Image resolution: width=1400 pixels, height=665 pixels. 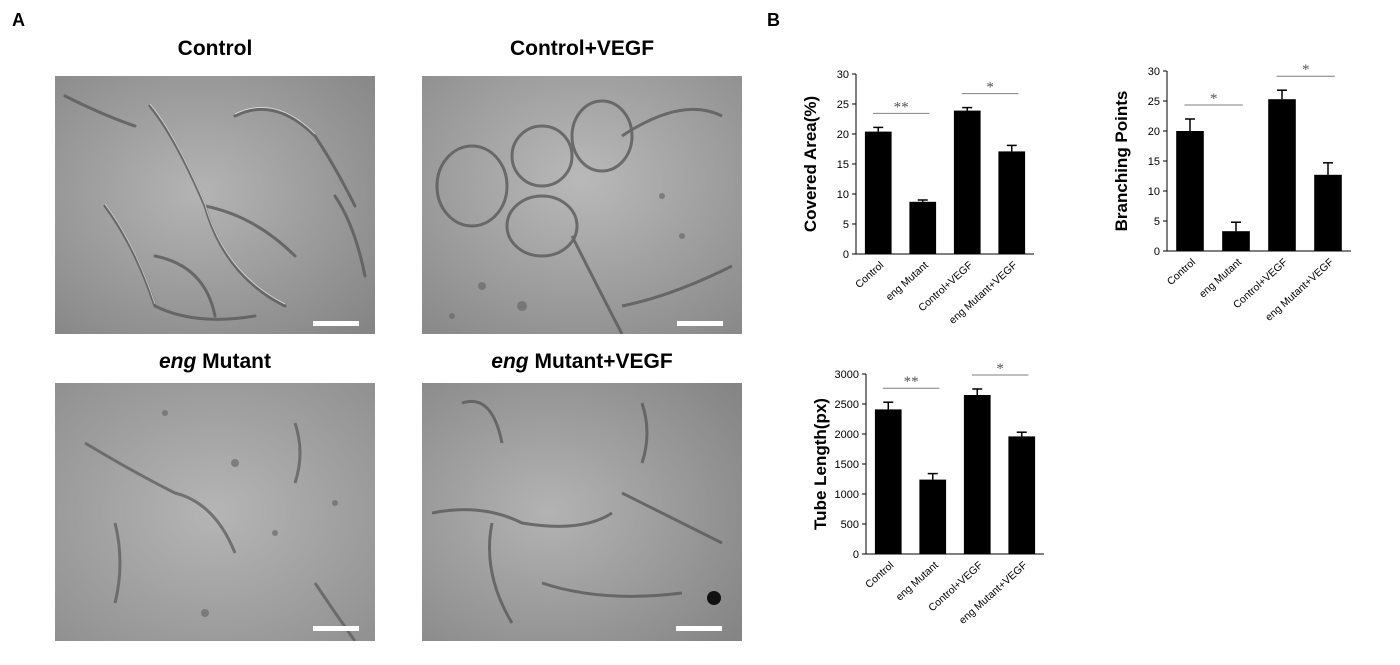 I want to click on micrograph-title-text: Control, so click(x=215, y=48).